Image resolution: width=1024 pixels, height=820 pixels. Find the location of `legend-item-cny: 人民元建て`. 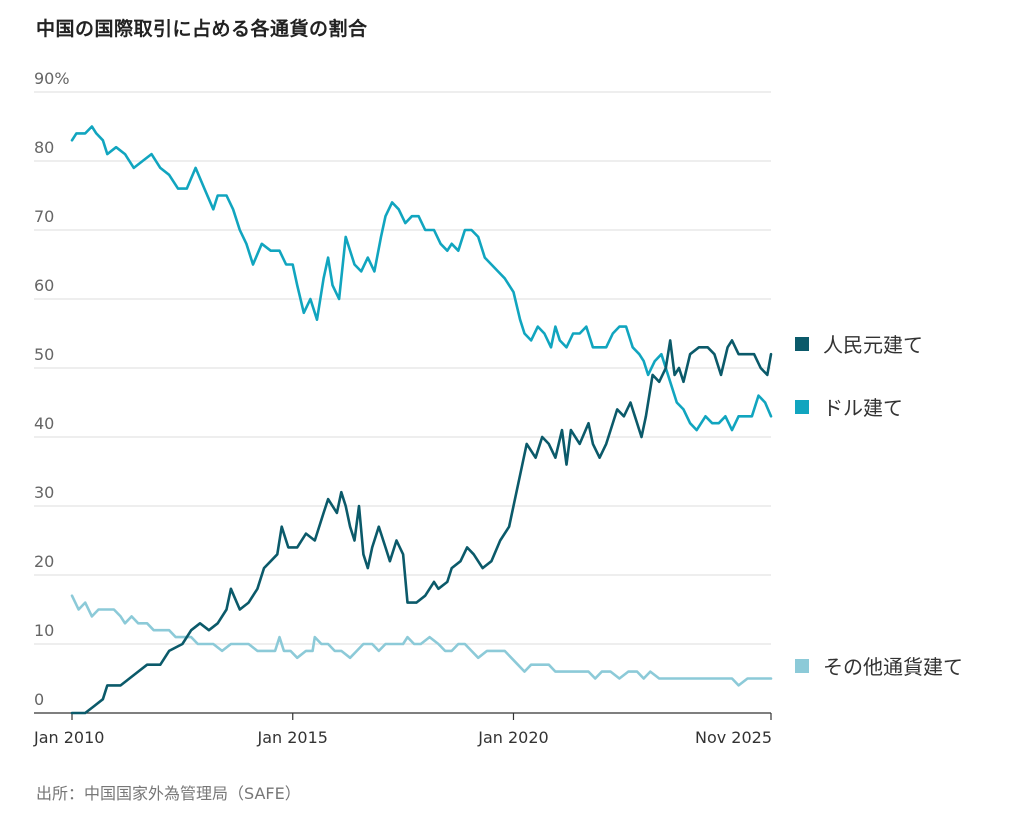

legend-item-cny: 人民元建て is located at coordinates (859, 343).